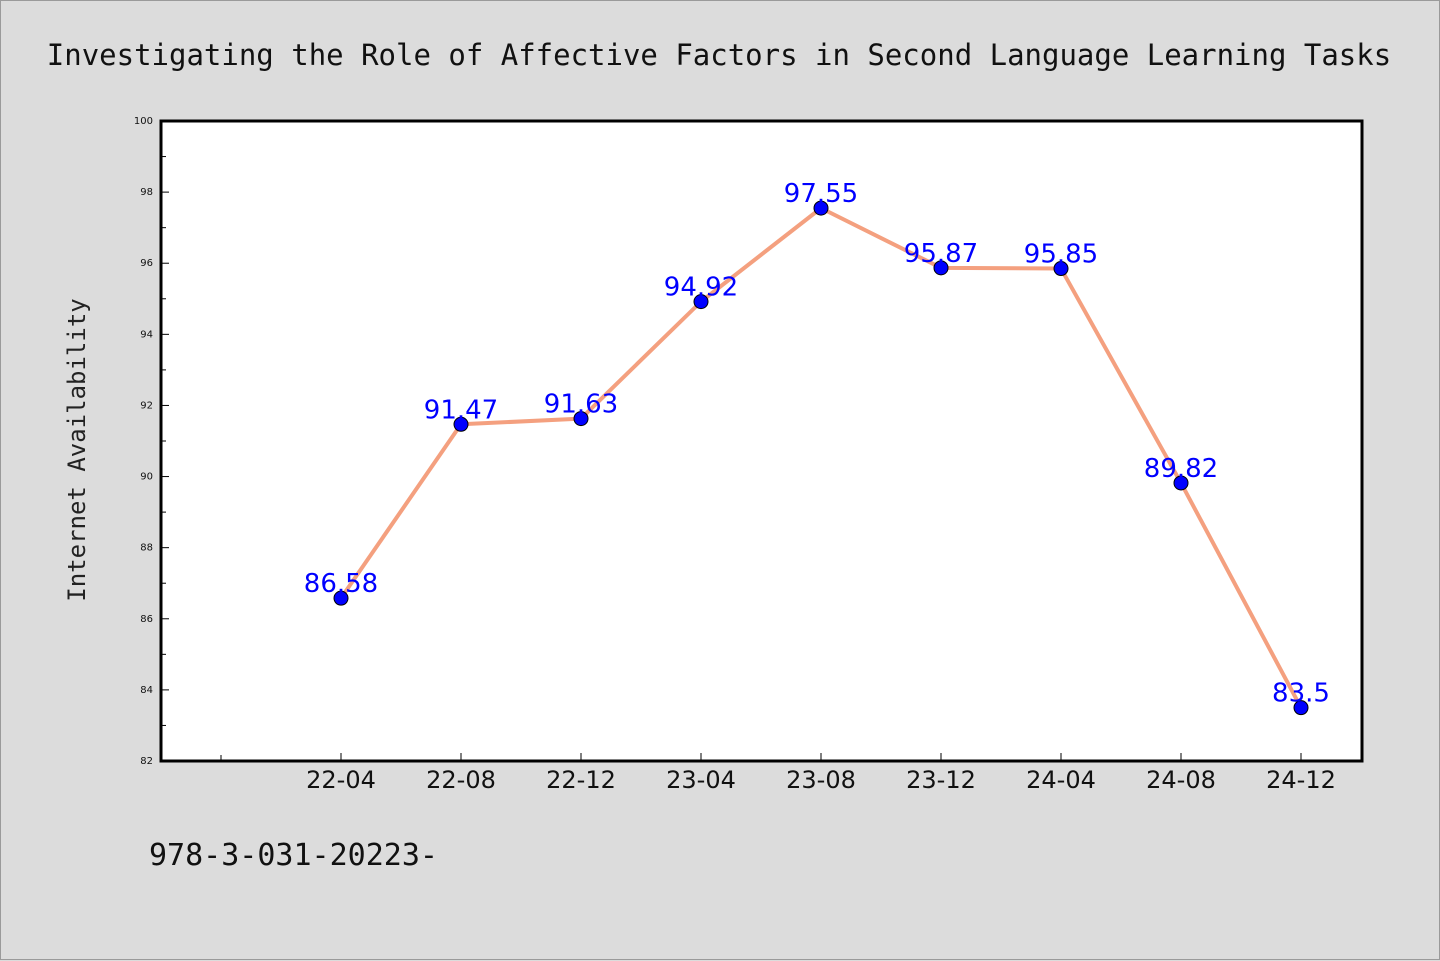  Describe the element at coordinates (941, 780) in the screenshot. I see `x-tick-label: 23-12` at that location.